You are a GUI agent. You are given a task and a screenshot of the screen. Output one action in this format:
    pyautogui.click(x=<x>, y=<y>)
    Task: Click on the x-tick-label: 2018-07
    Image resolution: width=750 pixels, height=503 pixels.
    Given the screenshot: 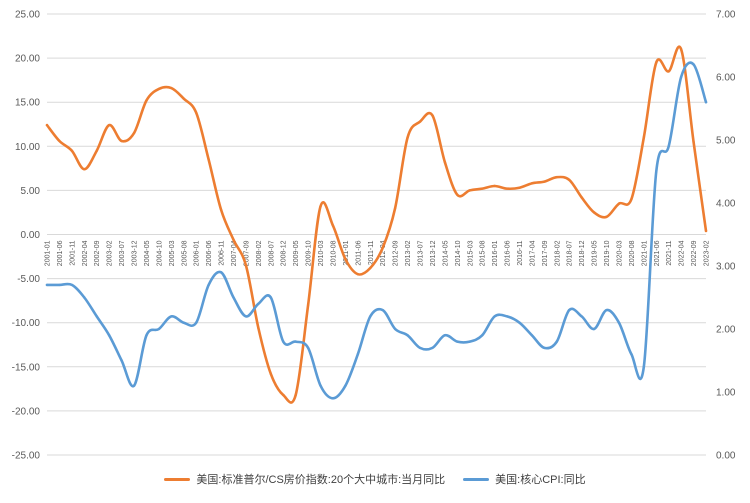 What is the action you would take?
    pyautogui.click(x=570, y=253)
    